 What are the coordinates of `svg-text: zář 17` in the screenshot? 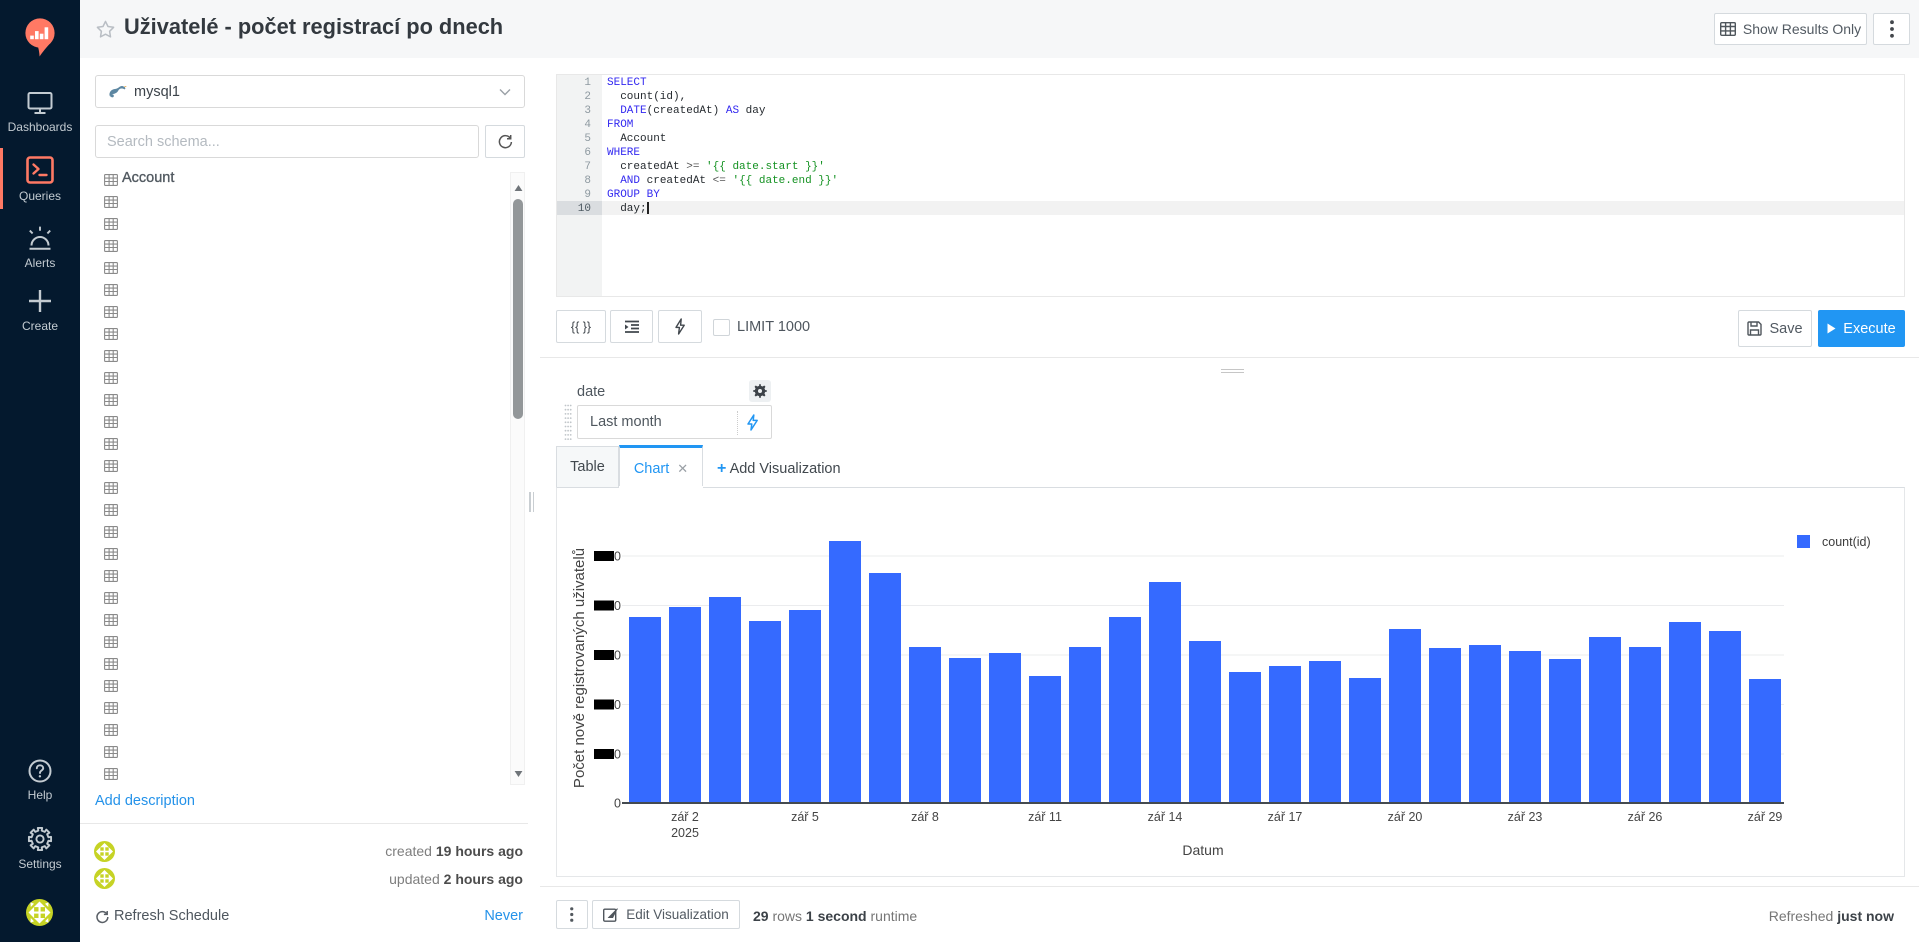 It's located at (1285, 817).